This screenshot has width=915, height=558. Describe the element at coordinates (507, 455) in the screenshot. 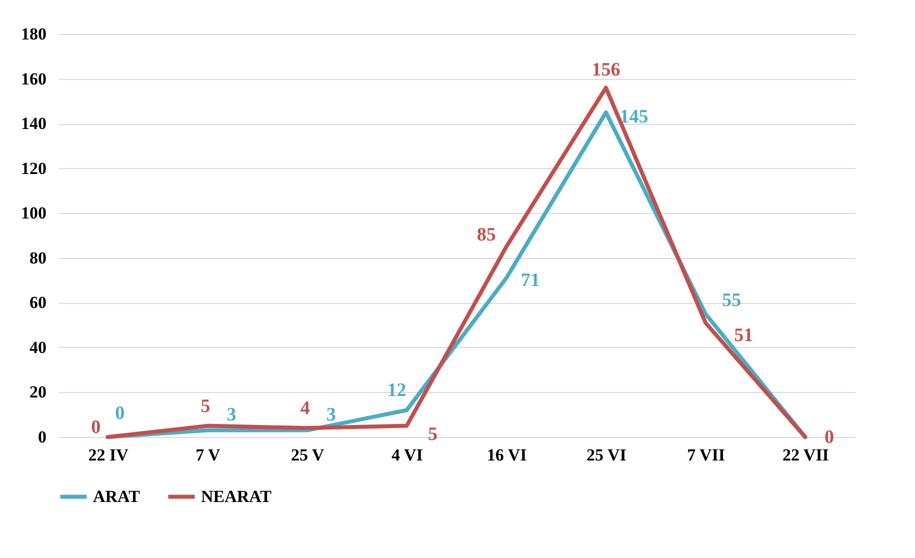

I see `x-tick-label: 16 VI` at that location.